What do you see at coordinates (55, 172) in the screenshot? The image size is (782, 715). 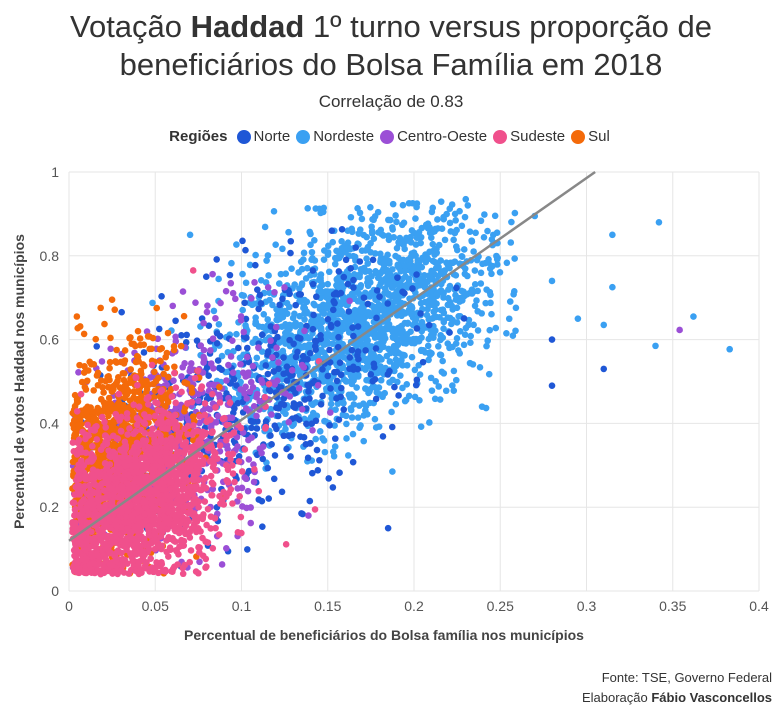 I see `y-tick-label: 1` at bounding box center [55, 172].